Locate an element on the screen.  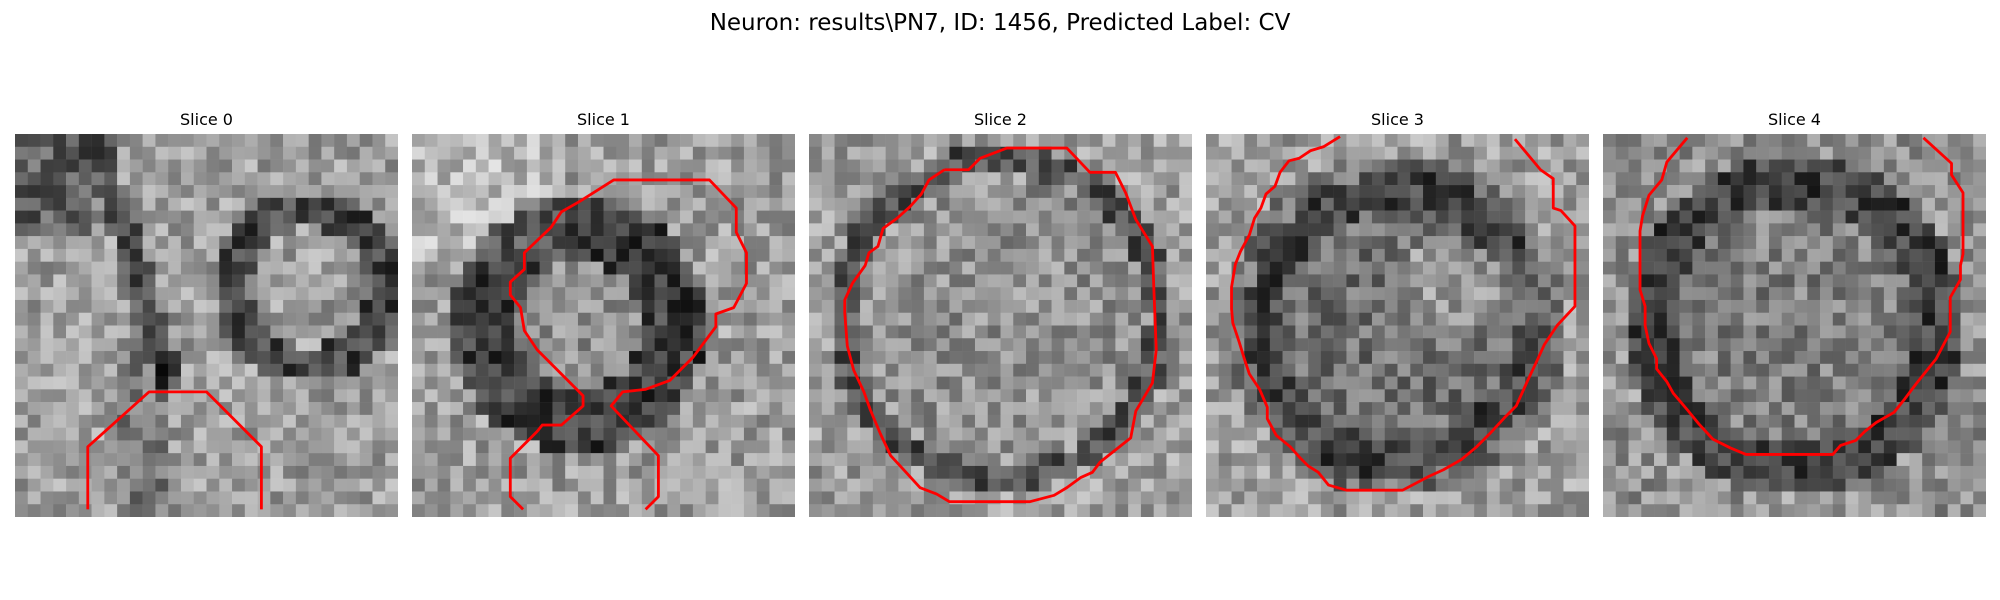
slice-title: Slice 2 is located at coordinates (1000, 119).